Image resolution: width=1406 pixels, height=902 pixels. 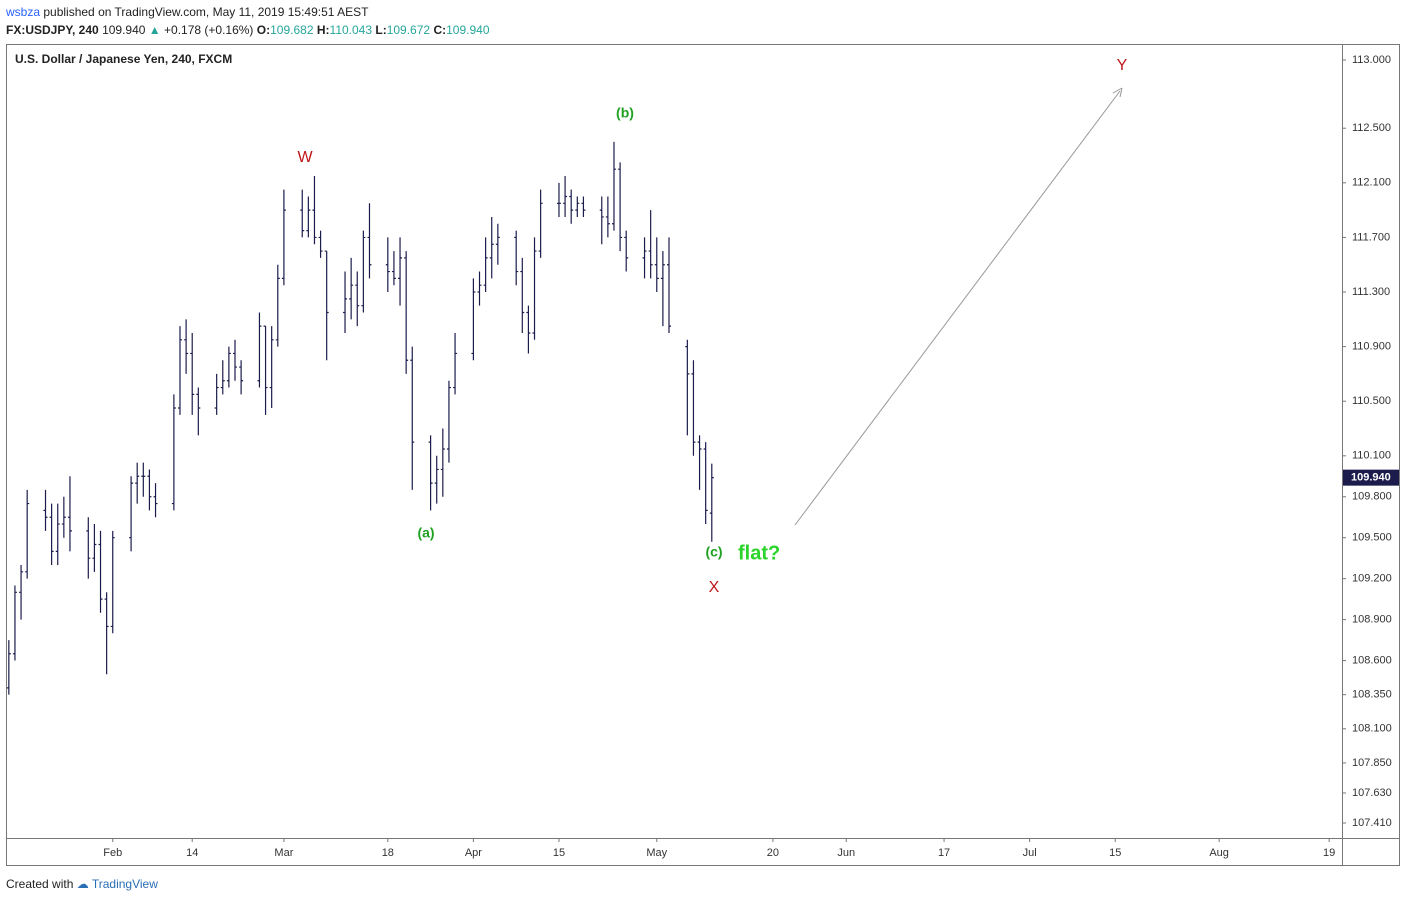 I want to click on symbol: FX:USDJPY, 240, so click(x=52, y=30).